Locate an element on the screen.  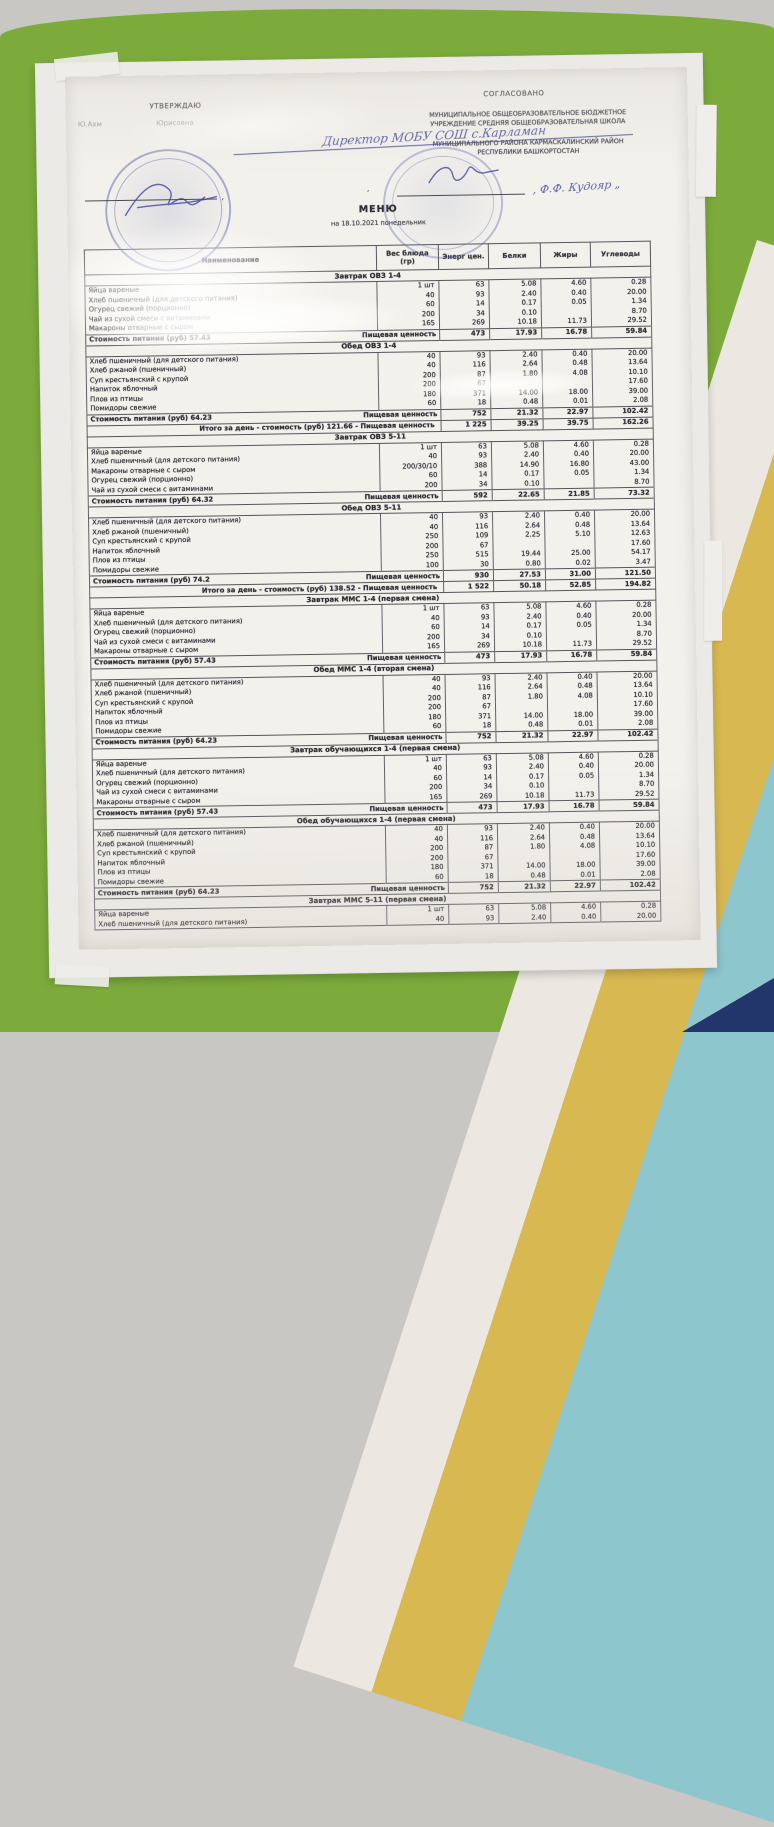
dish-energy: 34 is located at coordinates (467, 485).